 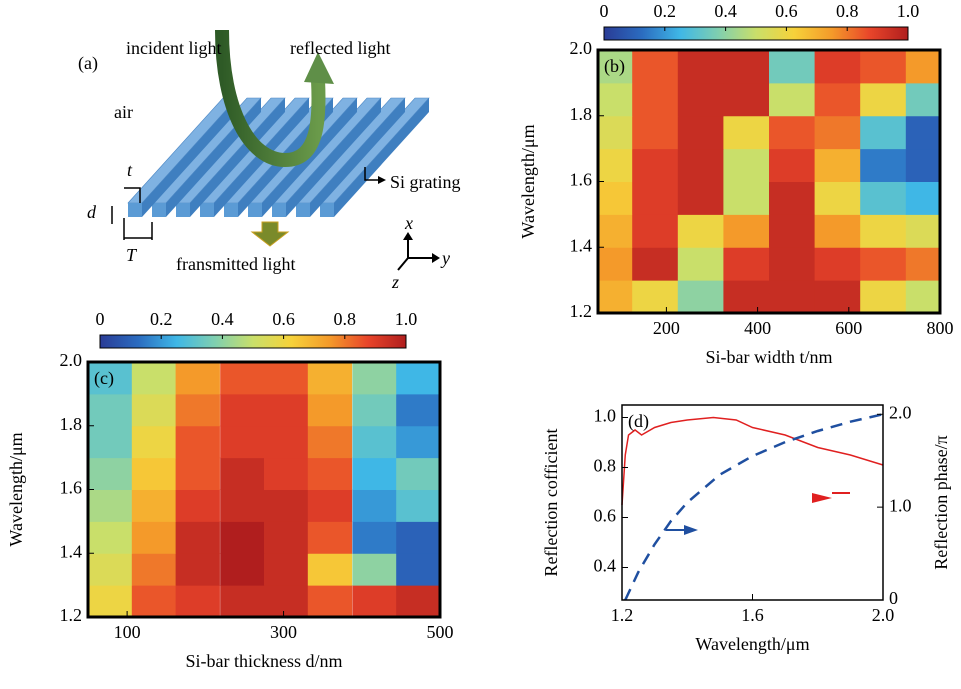 What do you see at coordinates (769, 357) in the screenshot?
I see `x-axis-label: Si-bar width t/nm` at bounding box center [769, 357].